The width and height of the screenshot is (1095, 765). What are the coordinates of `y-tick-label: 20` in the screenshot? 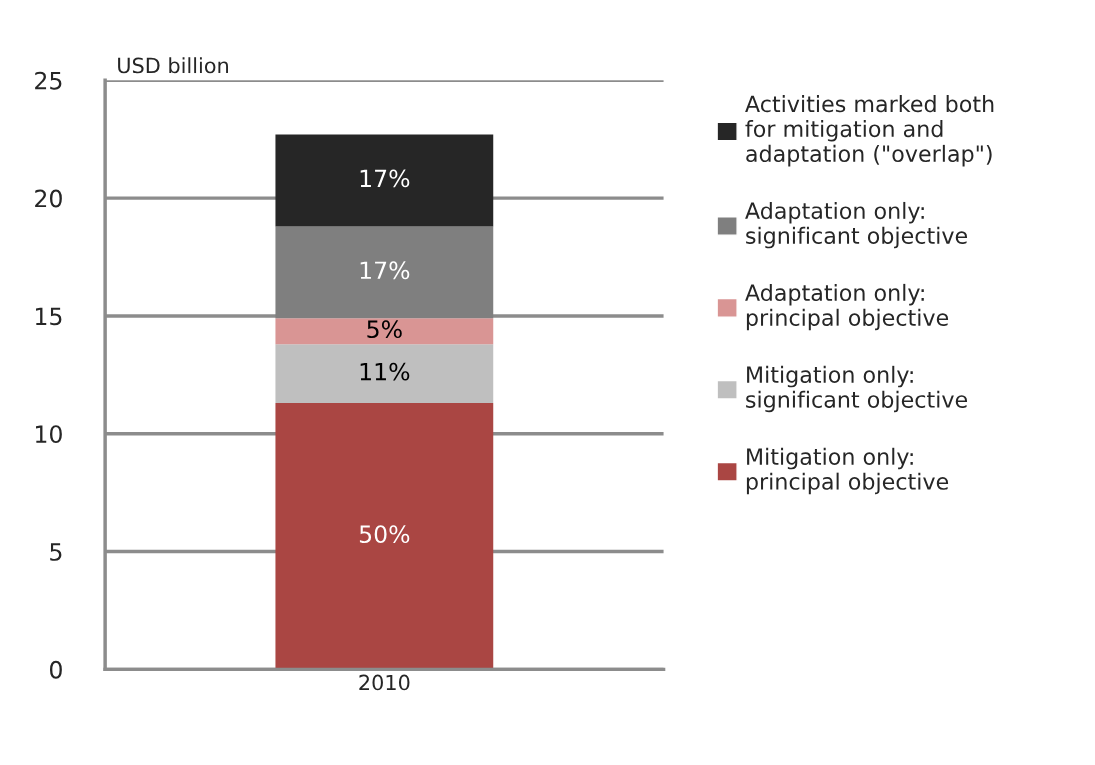 It's located at (48, 198).